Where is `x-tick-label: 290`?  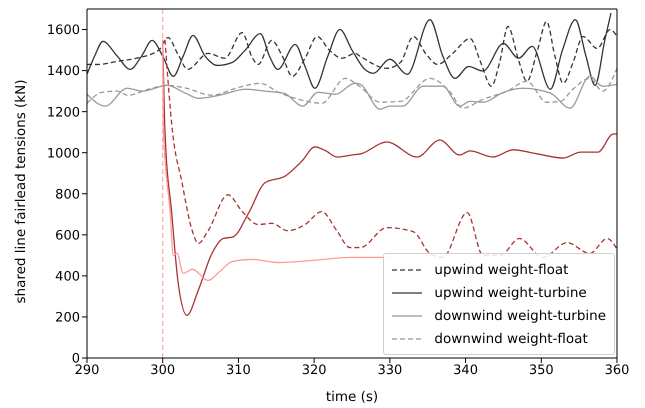
x-tick-label: 290 is located at coordinates (87, 370).